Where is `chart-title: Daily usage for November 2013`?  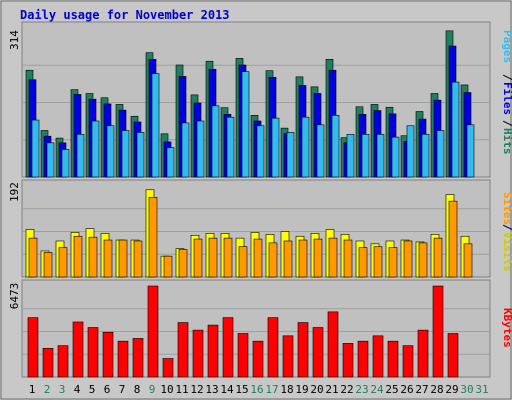
chart-title: Daily usage for November 2013 is located at coordinates (125, 15).